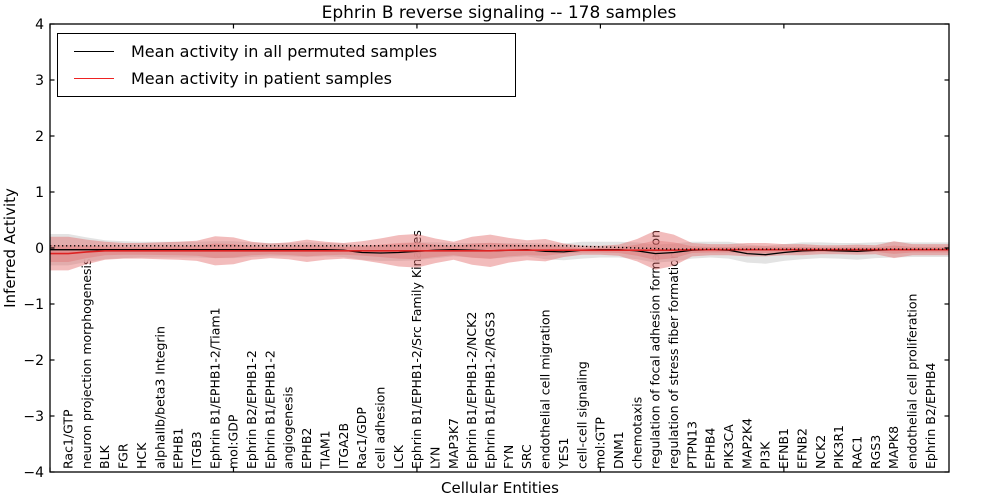  What do you see at coordinates (39, 81) in the screenshot?
I see `y-tick-label: 3` at bounding box center [39, 81].